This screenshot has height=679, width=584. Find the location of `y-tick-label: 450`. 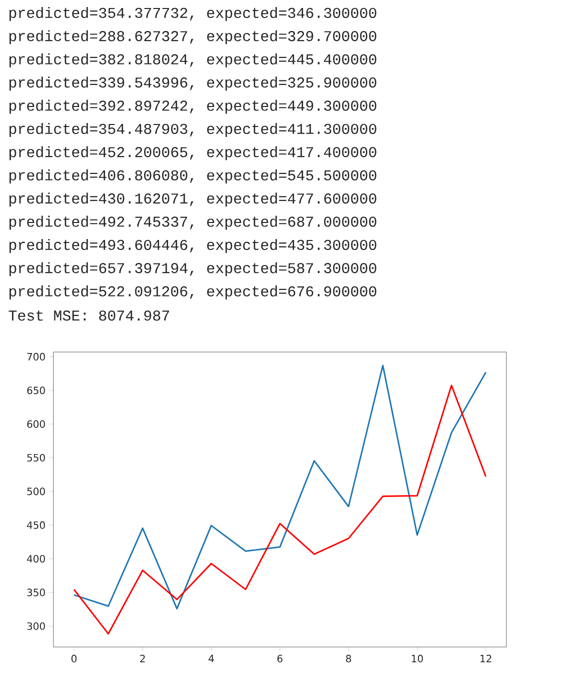

y-tick-label: 450 is located at coordinates (36, 525).